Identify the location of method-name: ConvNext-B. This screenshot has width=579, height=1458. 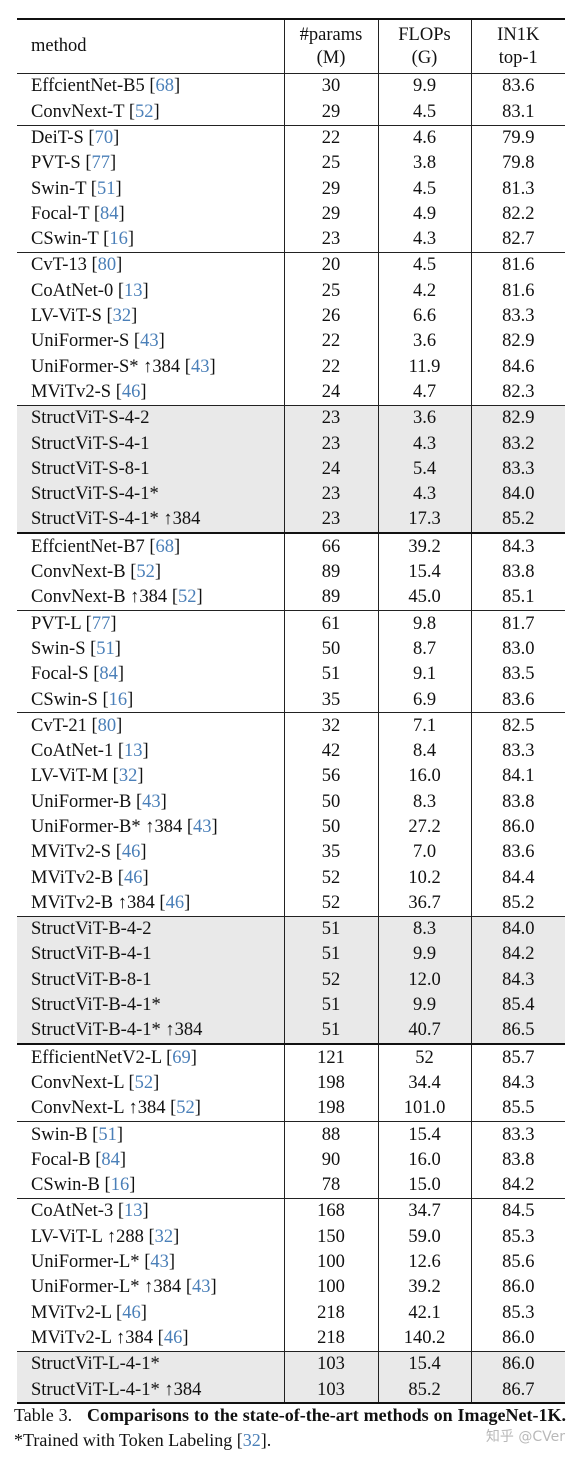
(78, 572).